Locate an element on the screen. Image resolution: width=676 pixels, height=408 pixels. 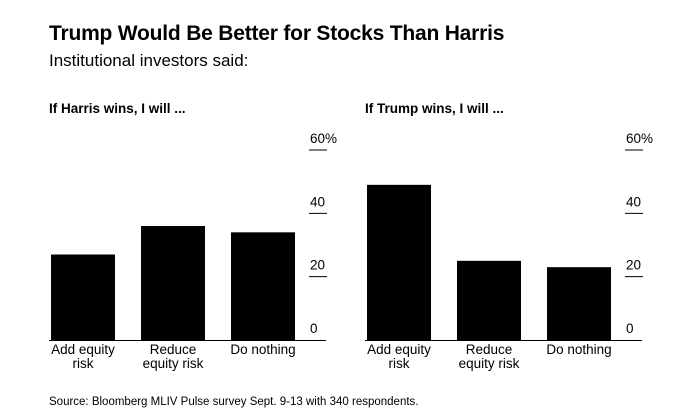
y-tick-label-trump-20: 20 is located at coordinates (633, 265).